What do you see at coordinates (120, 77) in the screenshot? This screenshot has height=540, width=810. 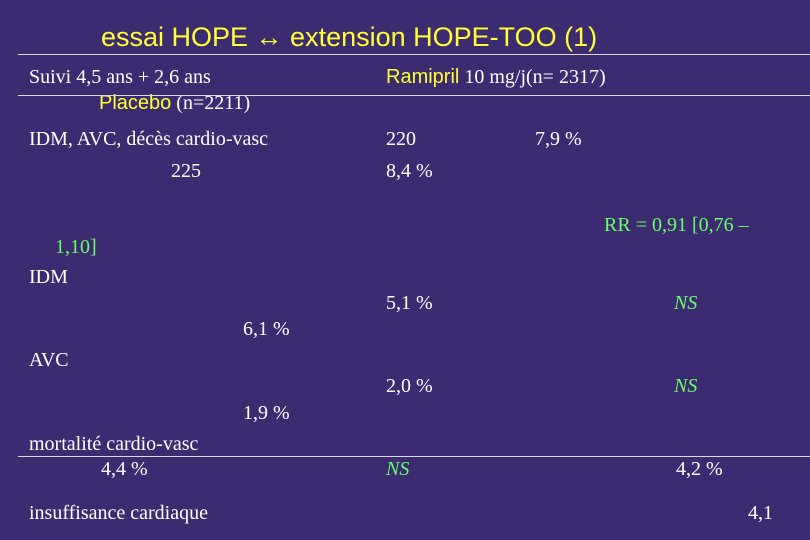 I see `followup-label: Suivi 4,5 ans + 2,6 ans` at bounding box center [120, 77].